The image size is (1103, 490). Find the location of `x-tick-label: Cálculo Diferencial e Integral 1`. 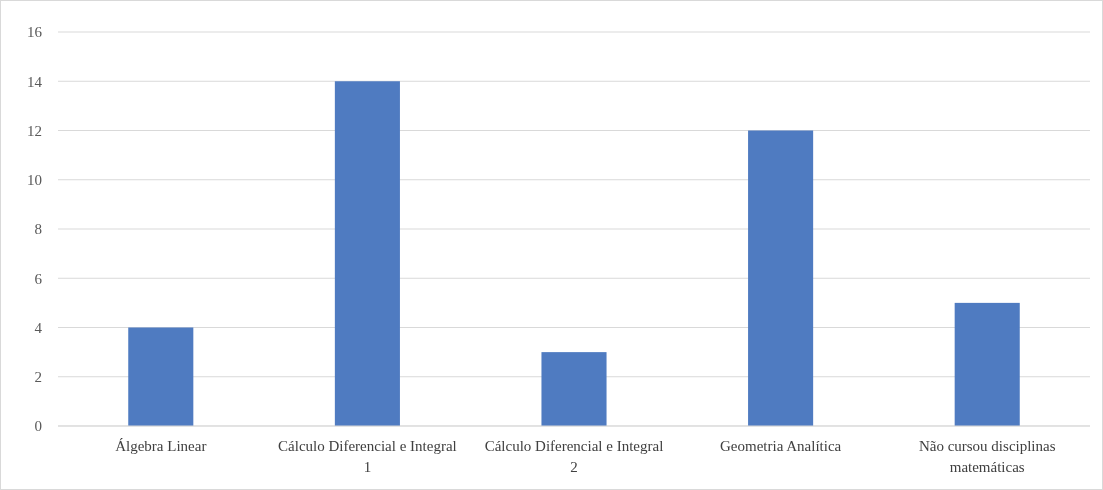

x-tick-label: Cálculo Diferencial e Integral 1 is located at coordinates (367, 456).